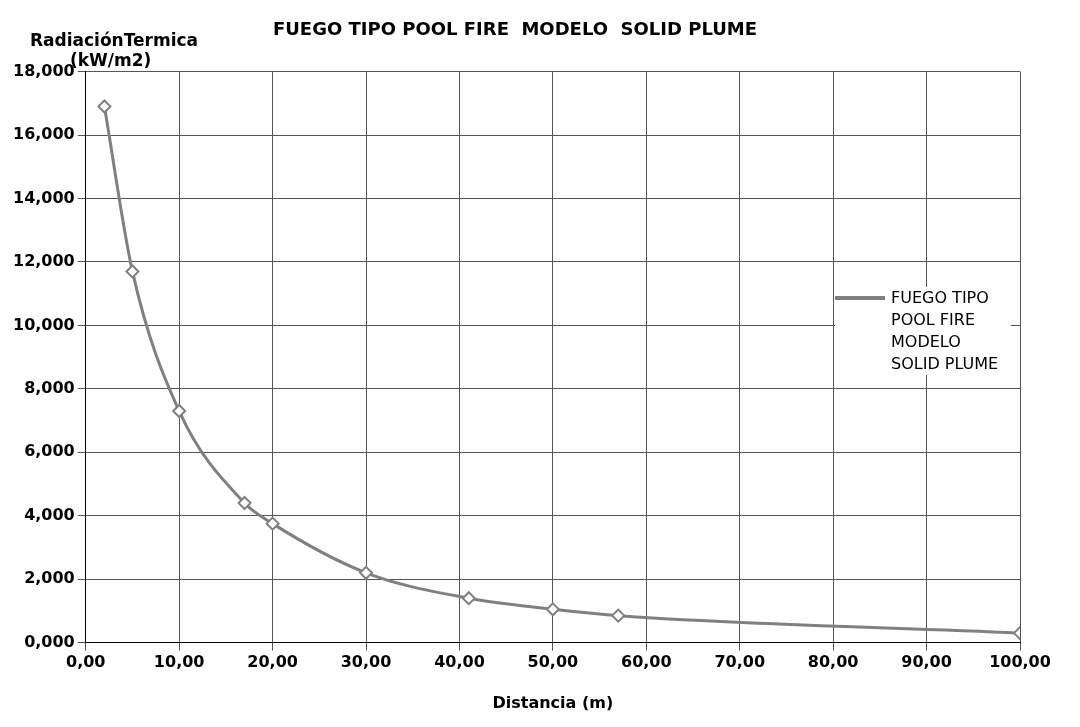  I want to click on x-tick-label: 30,00, so click(366, 662).